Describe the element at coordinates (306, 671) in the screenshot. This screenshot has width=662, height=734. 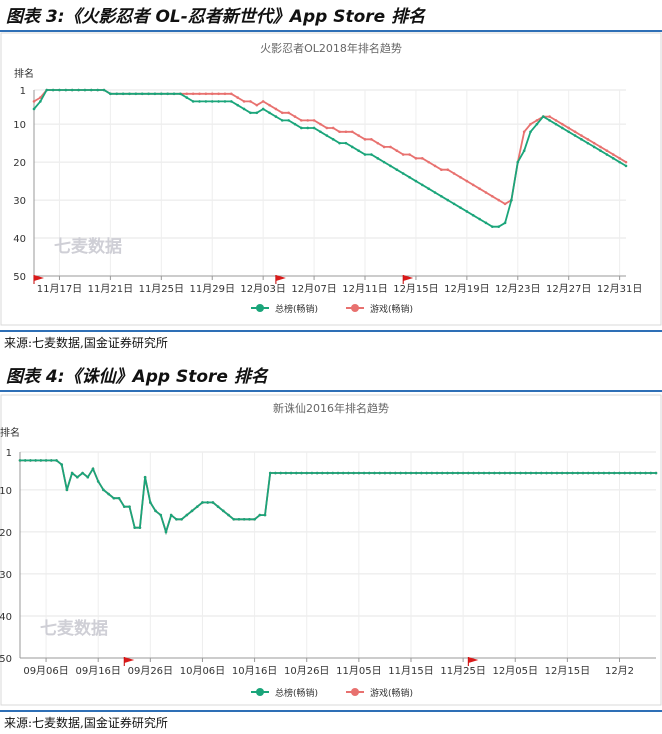
I see `x-tick-label: 10月26日` at that location.